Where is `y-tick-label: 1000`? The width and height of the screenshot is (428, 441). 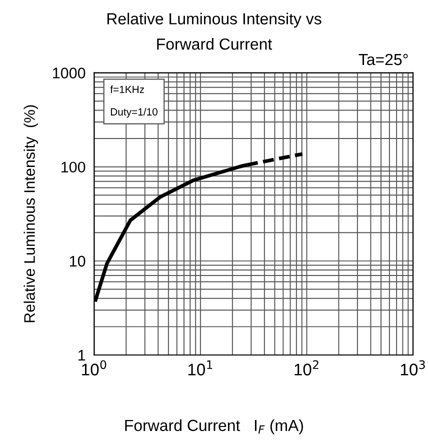
y-tick-label: 1000 is located at coordinates (69, 73).